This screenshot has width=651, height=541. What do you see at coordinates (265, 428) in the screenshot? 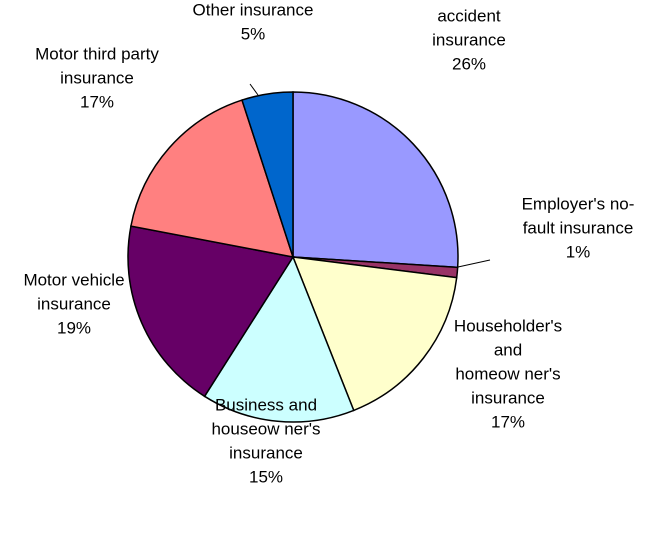
I see `slice-name-label: houseow ner's` at bounding box center [265, 428].